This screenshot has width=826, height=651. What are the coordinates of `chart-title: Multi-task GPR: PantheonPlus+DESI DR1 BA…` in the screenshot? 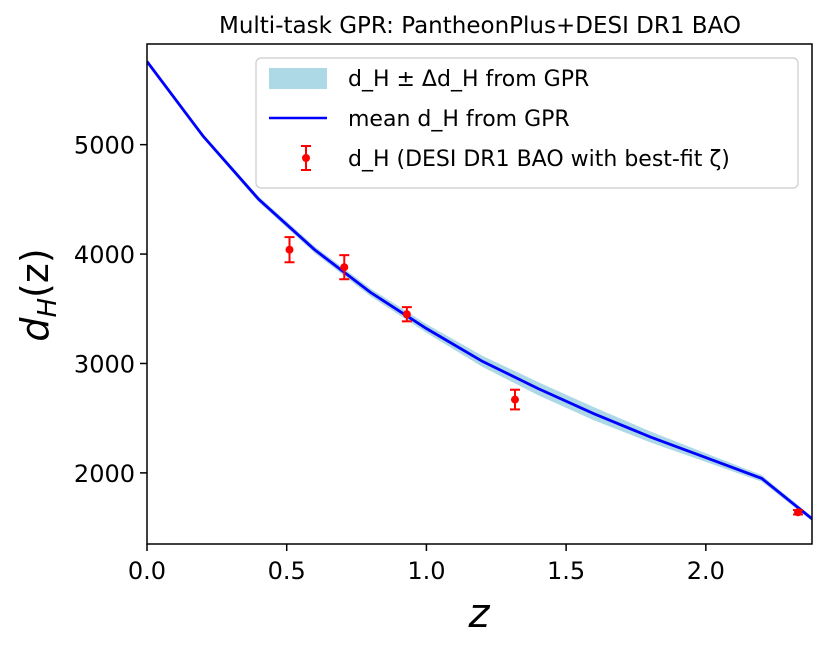 It's located at (480, 26).